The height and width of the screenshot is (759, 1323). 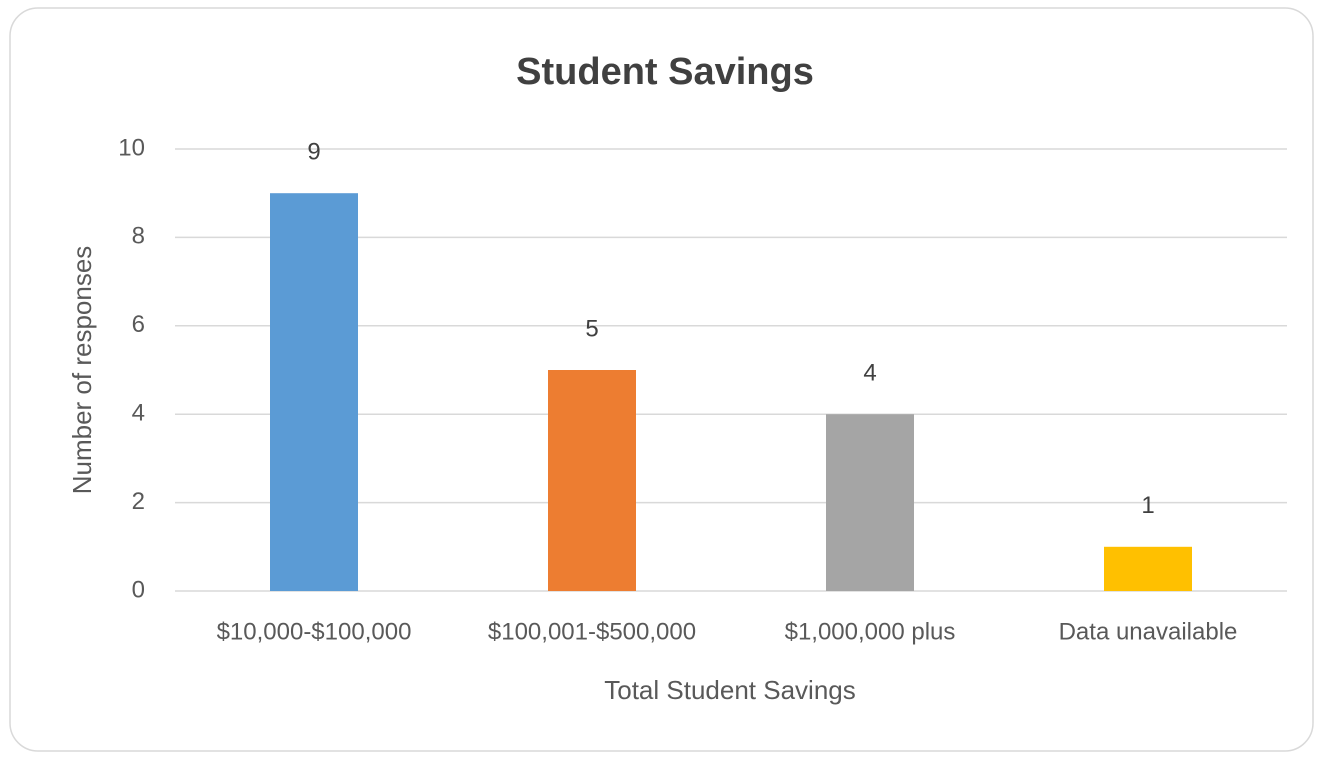 What do you see at coordinates (313, 152) in the screenshot?
I see `data-label: 9` at bounding box center [313, 152].